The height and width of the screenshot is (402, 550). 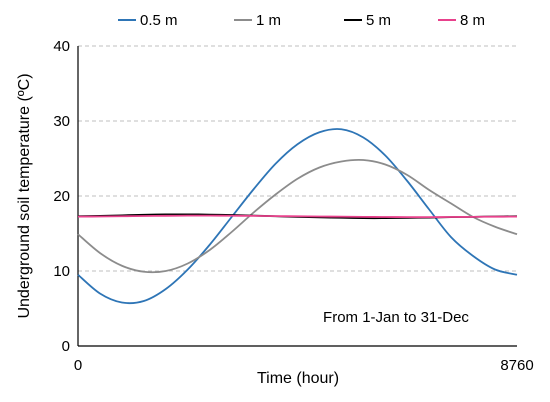 I want to click on series-line-8m, so click(x=297, y=216).